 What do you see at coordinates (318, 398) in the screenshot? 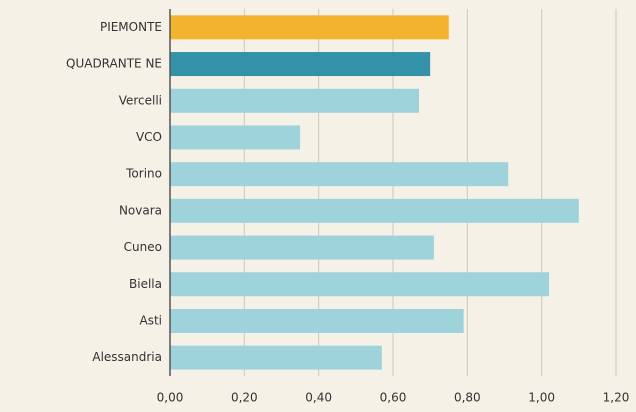
I see `x-tick-label: 0,40` at bounding box center [318, 398].